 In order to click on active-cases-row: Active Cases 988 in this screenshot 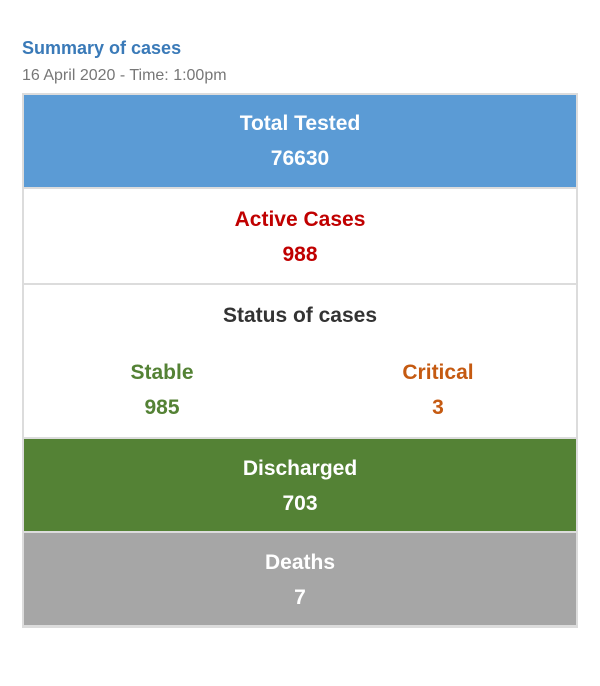, I will do `click(300, 235)`.